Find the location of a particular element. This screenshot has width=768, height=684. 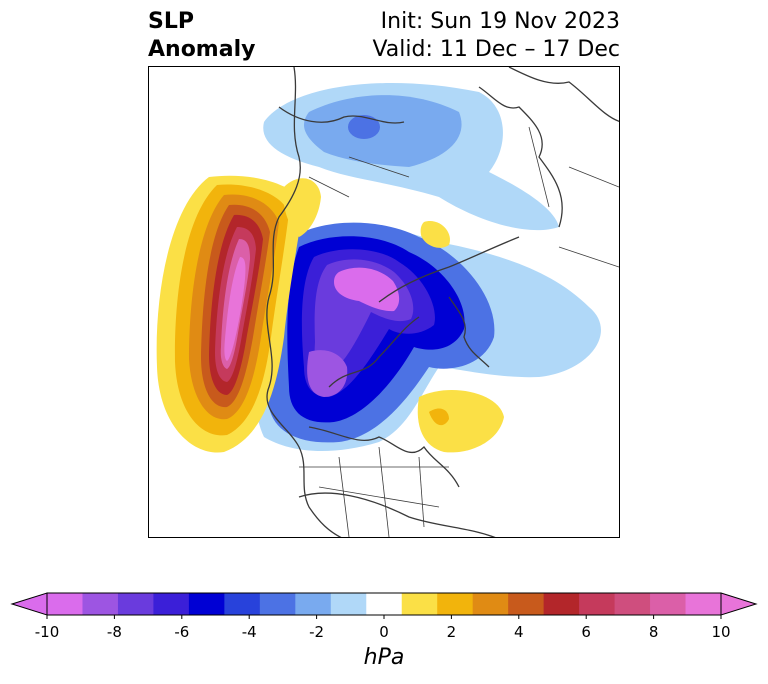

colorbar-ticks is located at coordinates (384, 617).